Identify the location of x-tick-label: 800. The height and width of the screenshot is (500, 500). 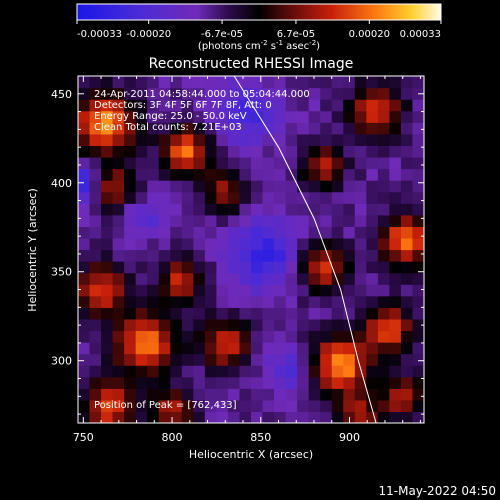
(172, 437).